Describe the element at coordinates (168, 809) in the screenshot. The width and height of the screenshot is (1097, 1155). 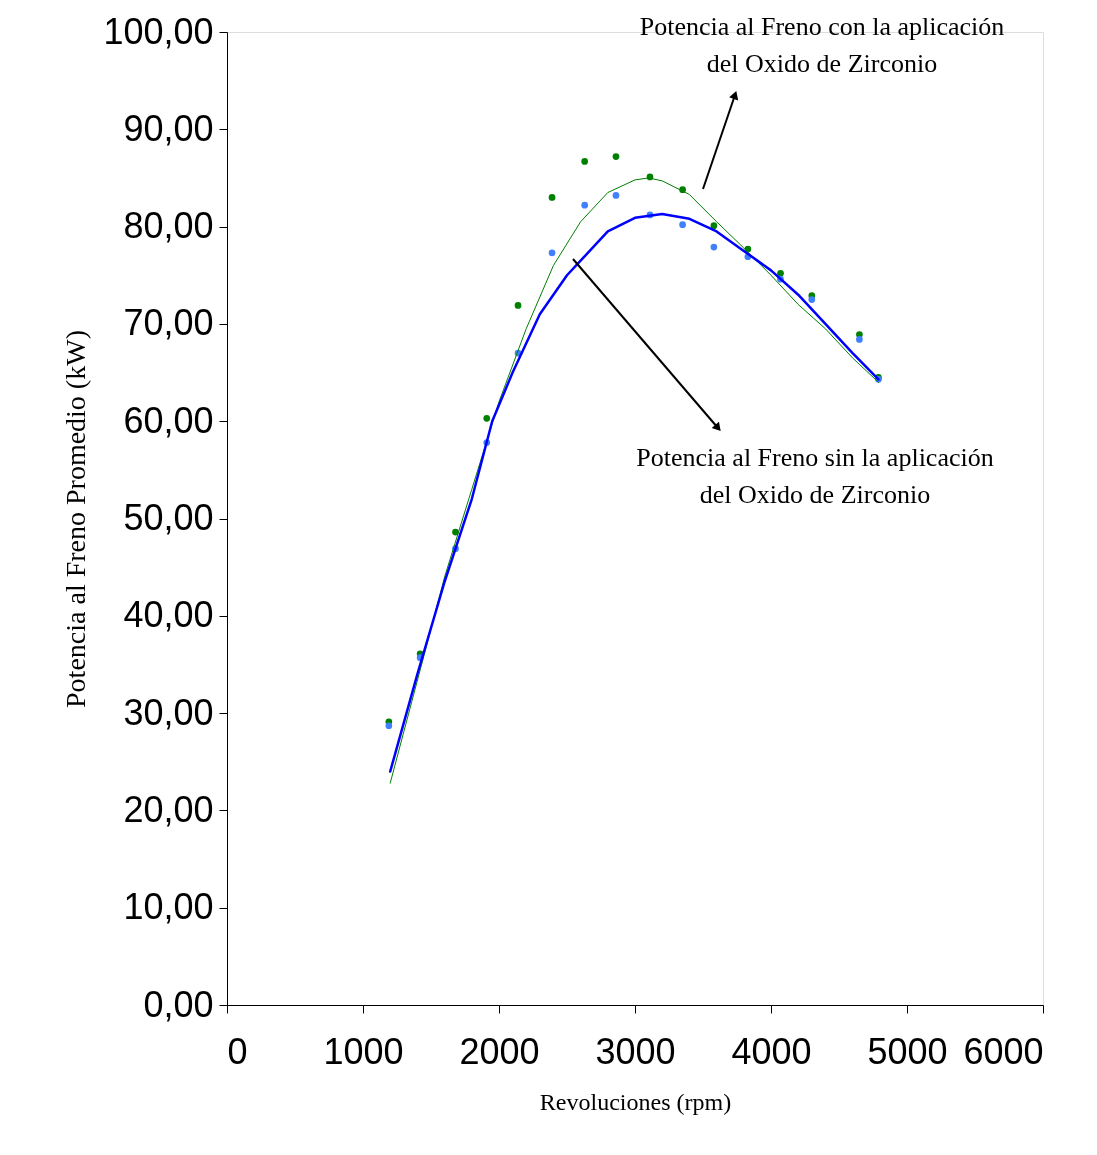
I see `y-tick-label: 20,00` at that location.